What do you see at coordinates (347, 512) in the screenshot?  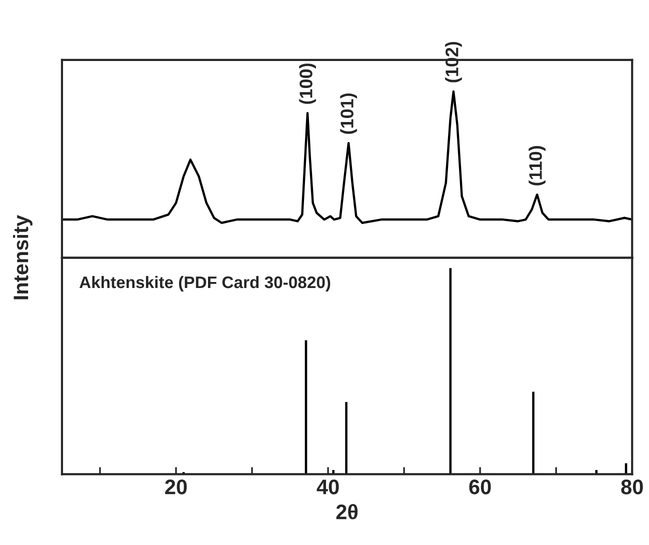 I see `x-axis-title: 2θ` at bounding box center [347, 512].